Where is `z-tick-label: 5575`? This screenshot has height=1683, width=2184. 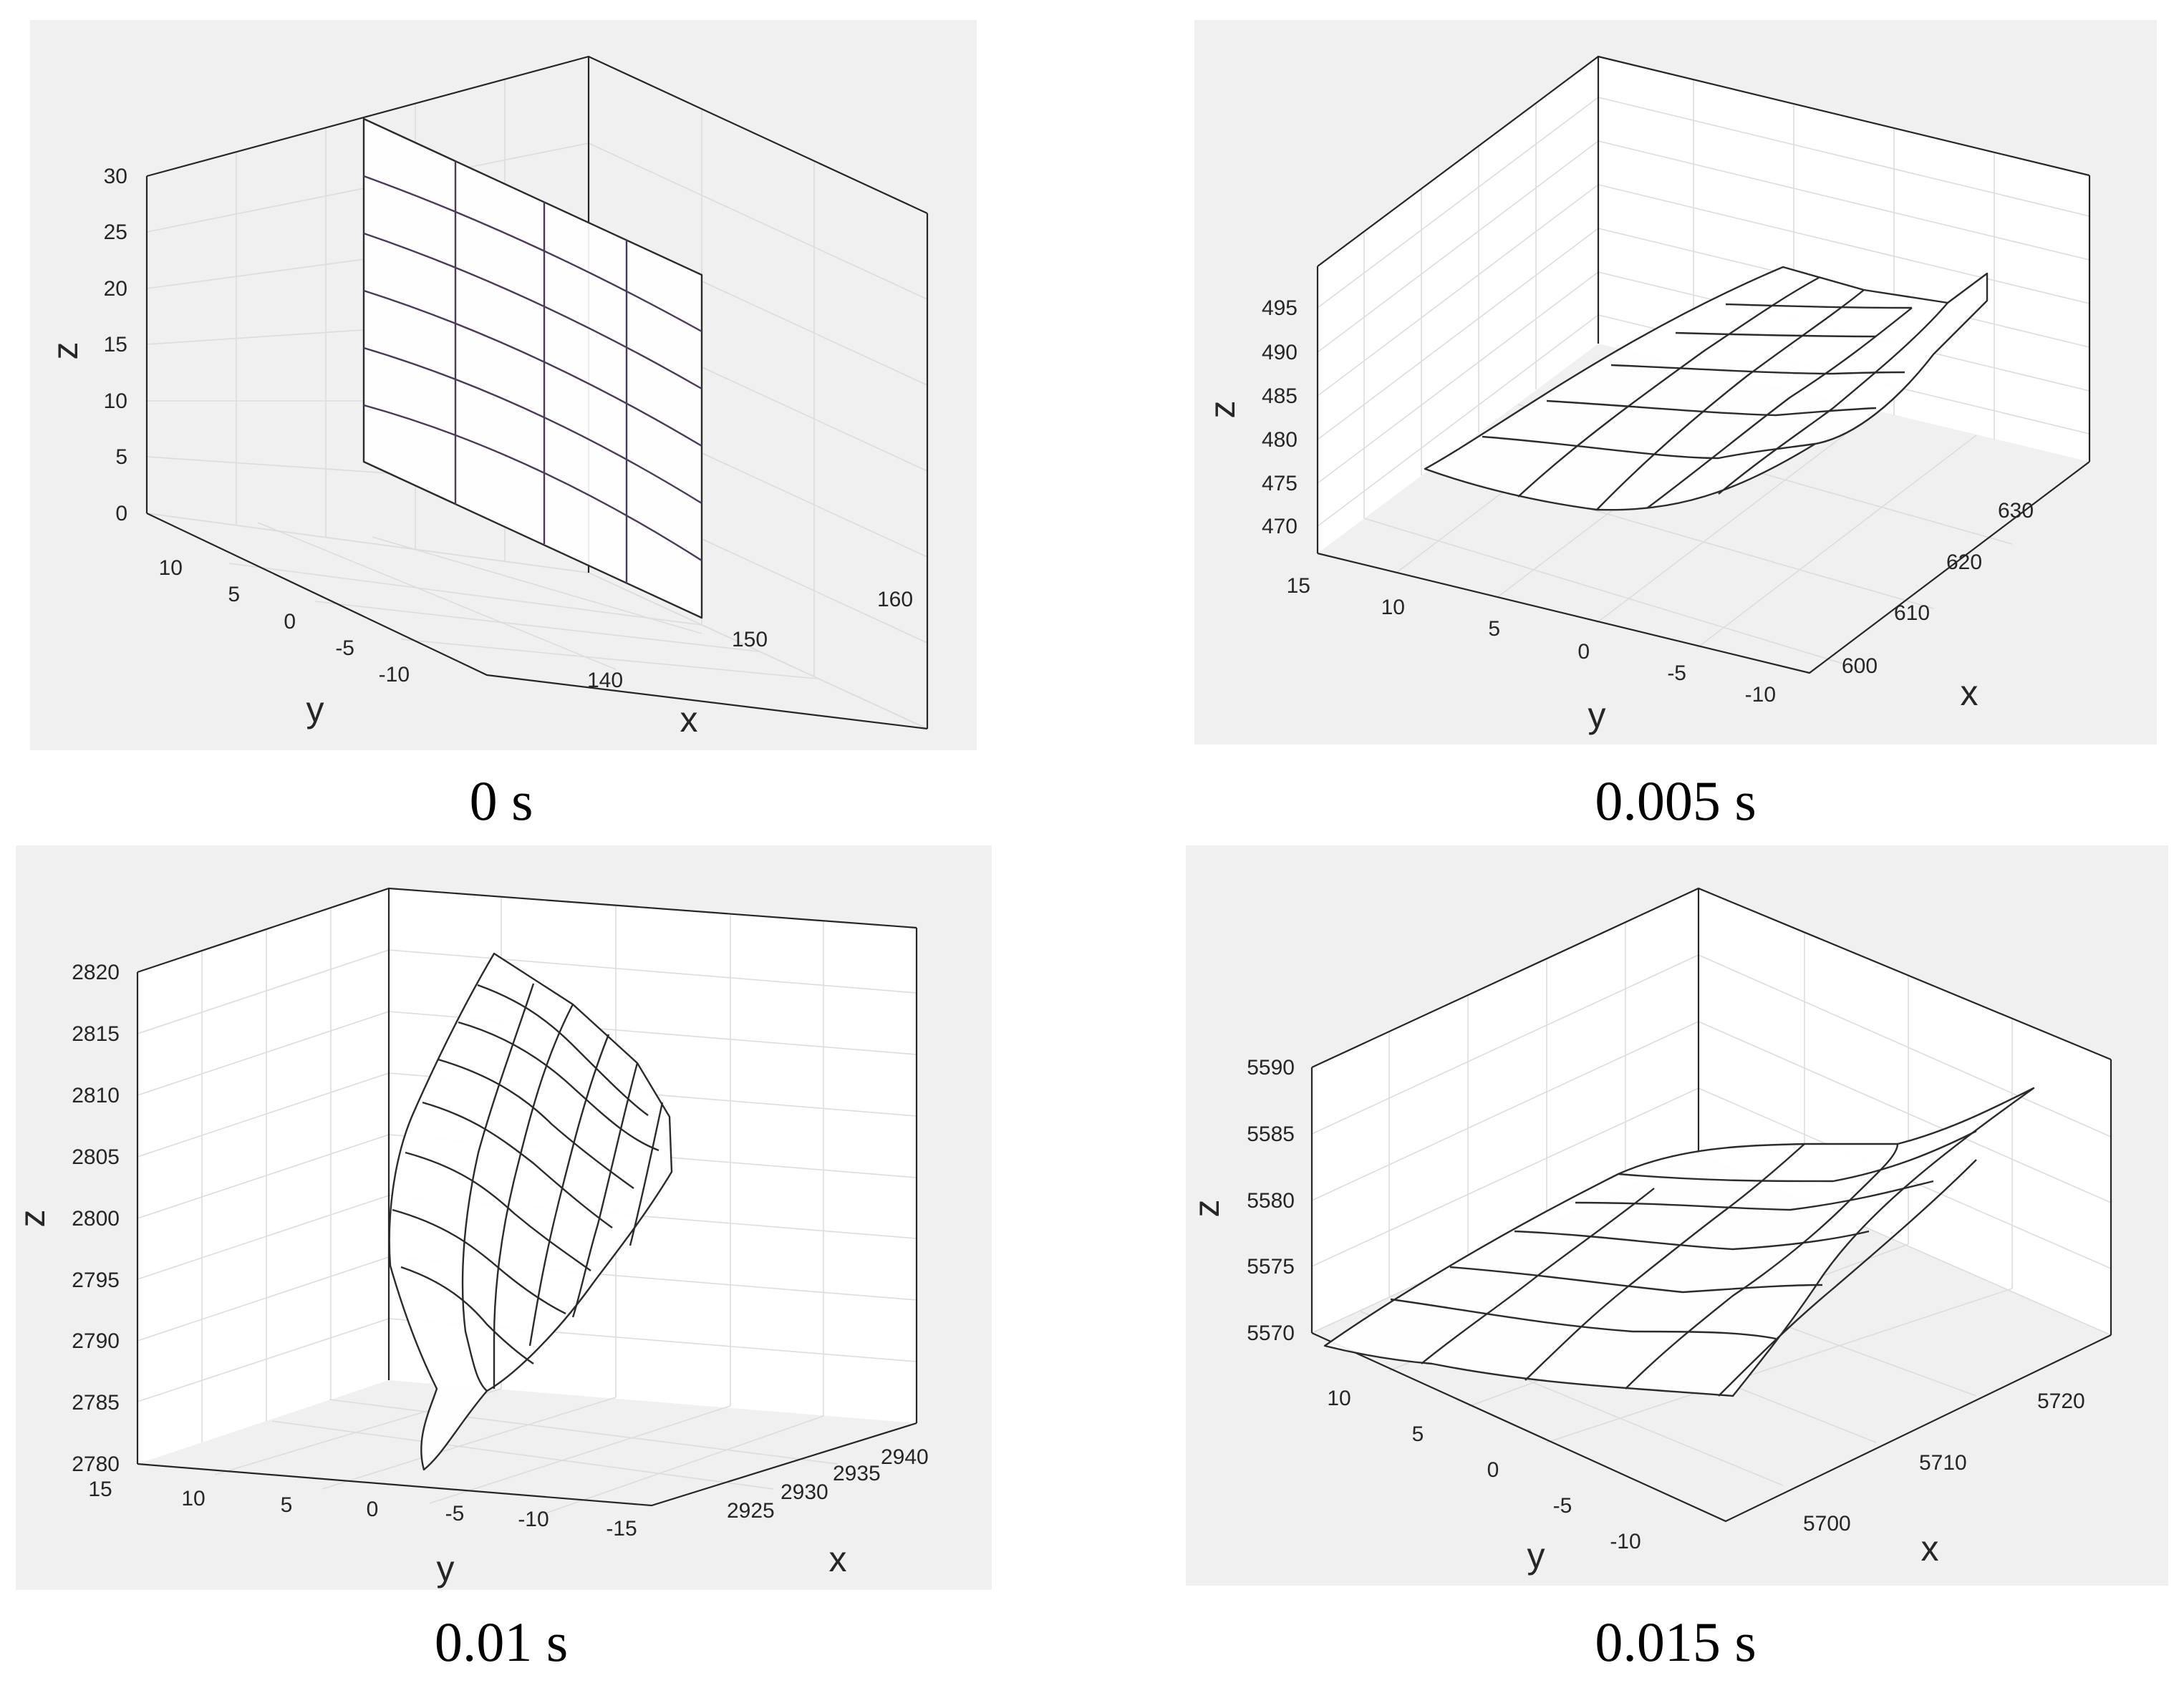 z-tick-label: 5575 is located at coordinates (1271, 1267).